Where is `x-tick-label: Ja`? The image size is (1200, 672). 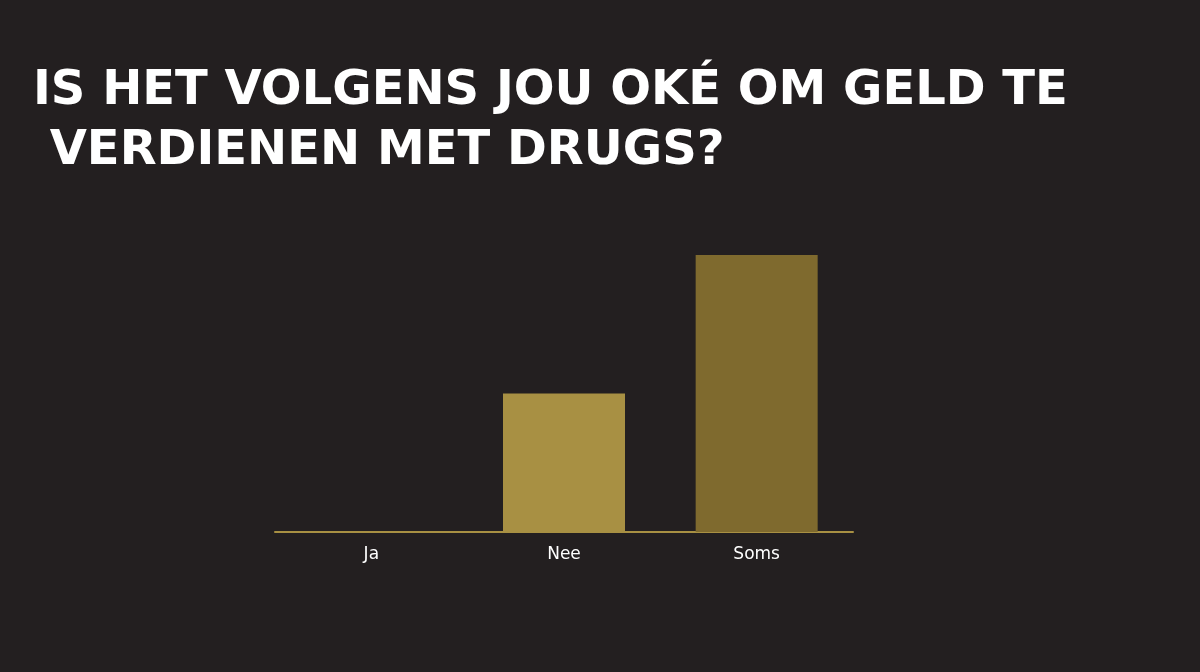
x-tick-label: Ja is located at coordinates (371, 552).